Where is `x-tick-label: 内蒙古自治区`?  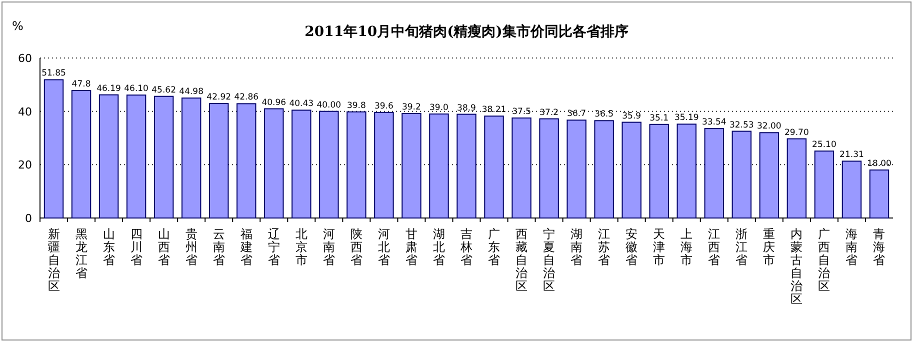 x-tick-label: 内蒙古自治区 is located at coordinates (796, 266).